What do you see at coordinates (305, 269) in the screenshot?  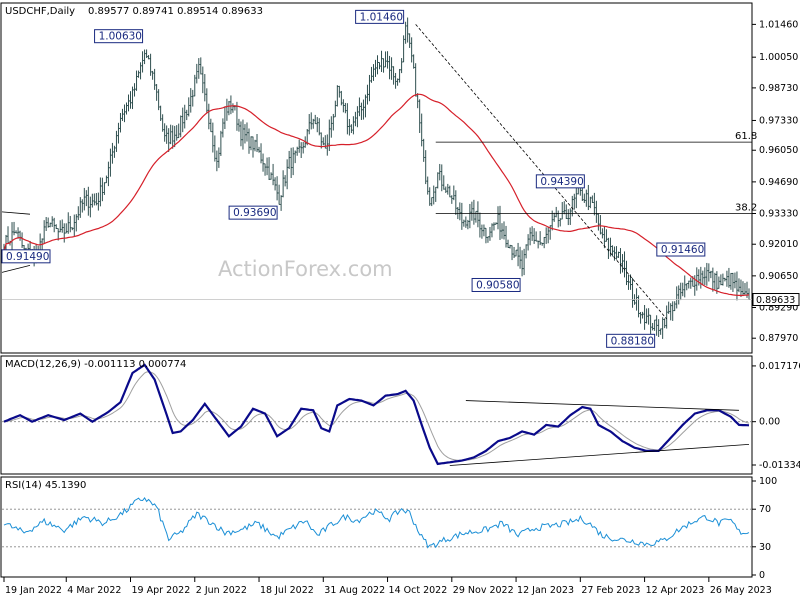 I see `watermark: ActionForex.com` at bounding box center [305, 269].